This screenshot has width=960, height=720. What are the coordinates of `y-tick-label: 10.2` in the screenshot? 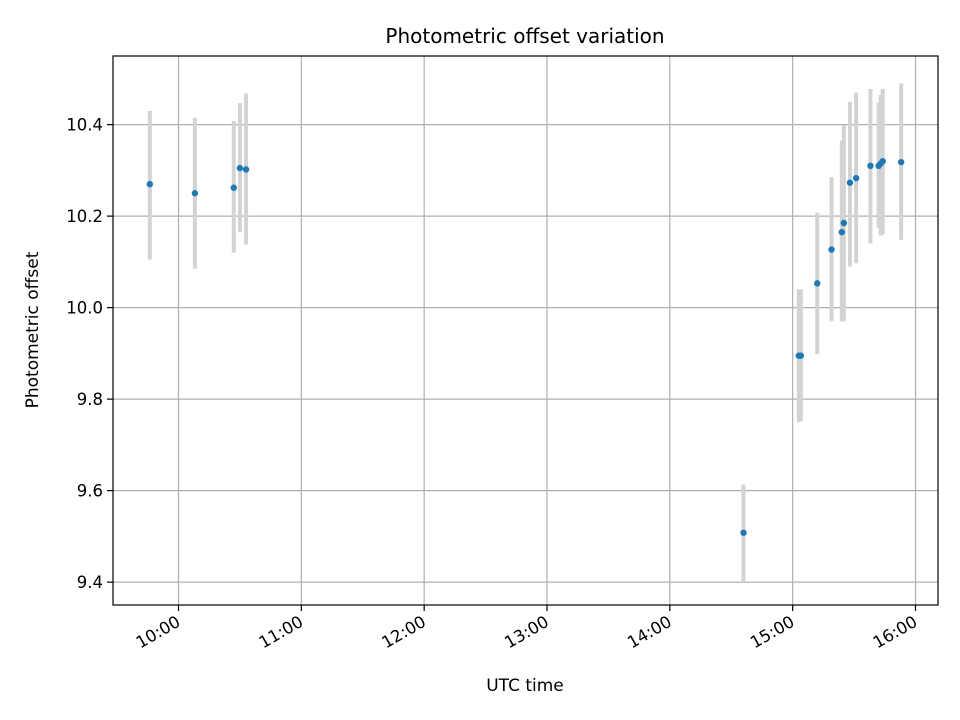 It's located at (84, 216).